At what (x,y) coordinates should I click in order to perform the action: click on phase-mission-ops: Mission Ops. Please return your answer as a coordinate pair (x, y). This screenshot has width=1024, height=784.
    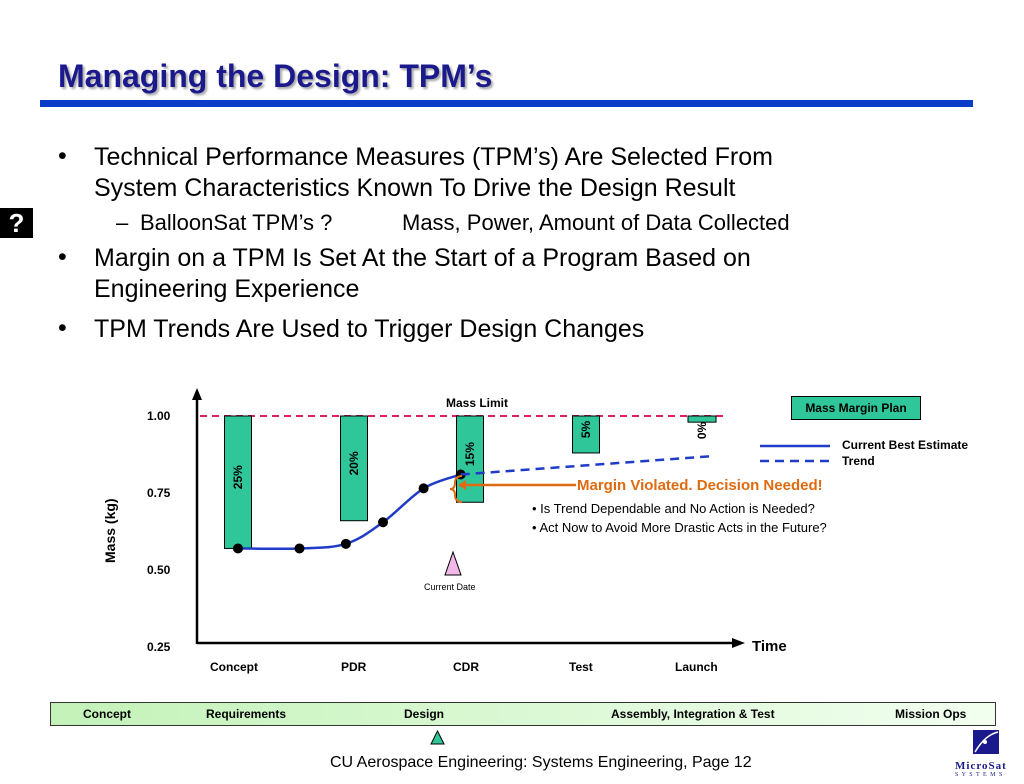
    Looking at the image, I should click on (931, 714).